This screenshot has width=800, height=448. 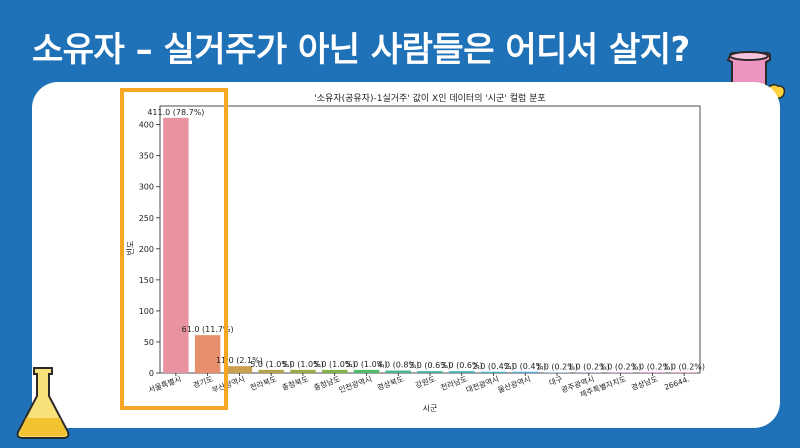 What do you see at coordinates (175, 112) in the screenshot?
I see `bar-value-label: 411.0 (78.7%)` at bounding box center [175, 112].